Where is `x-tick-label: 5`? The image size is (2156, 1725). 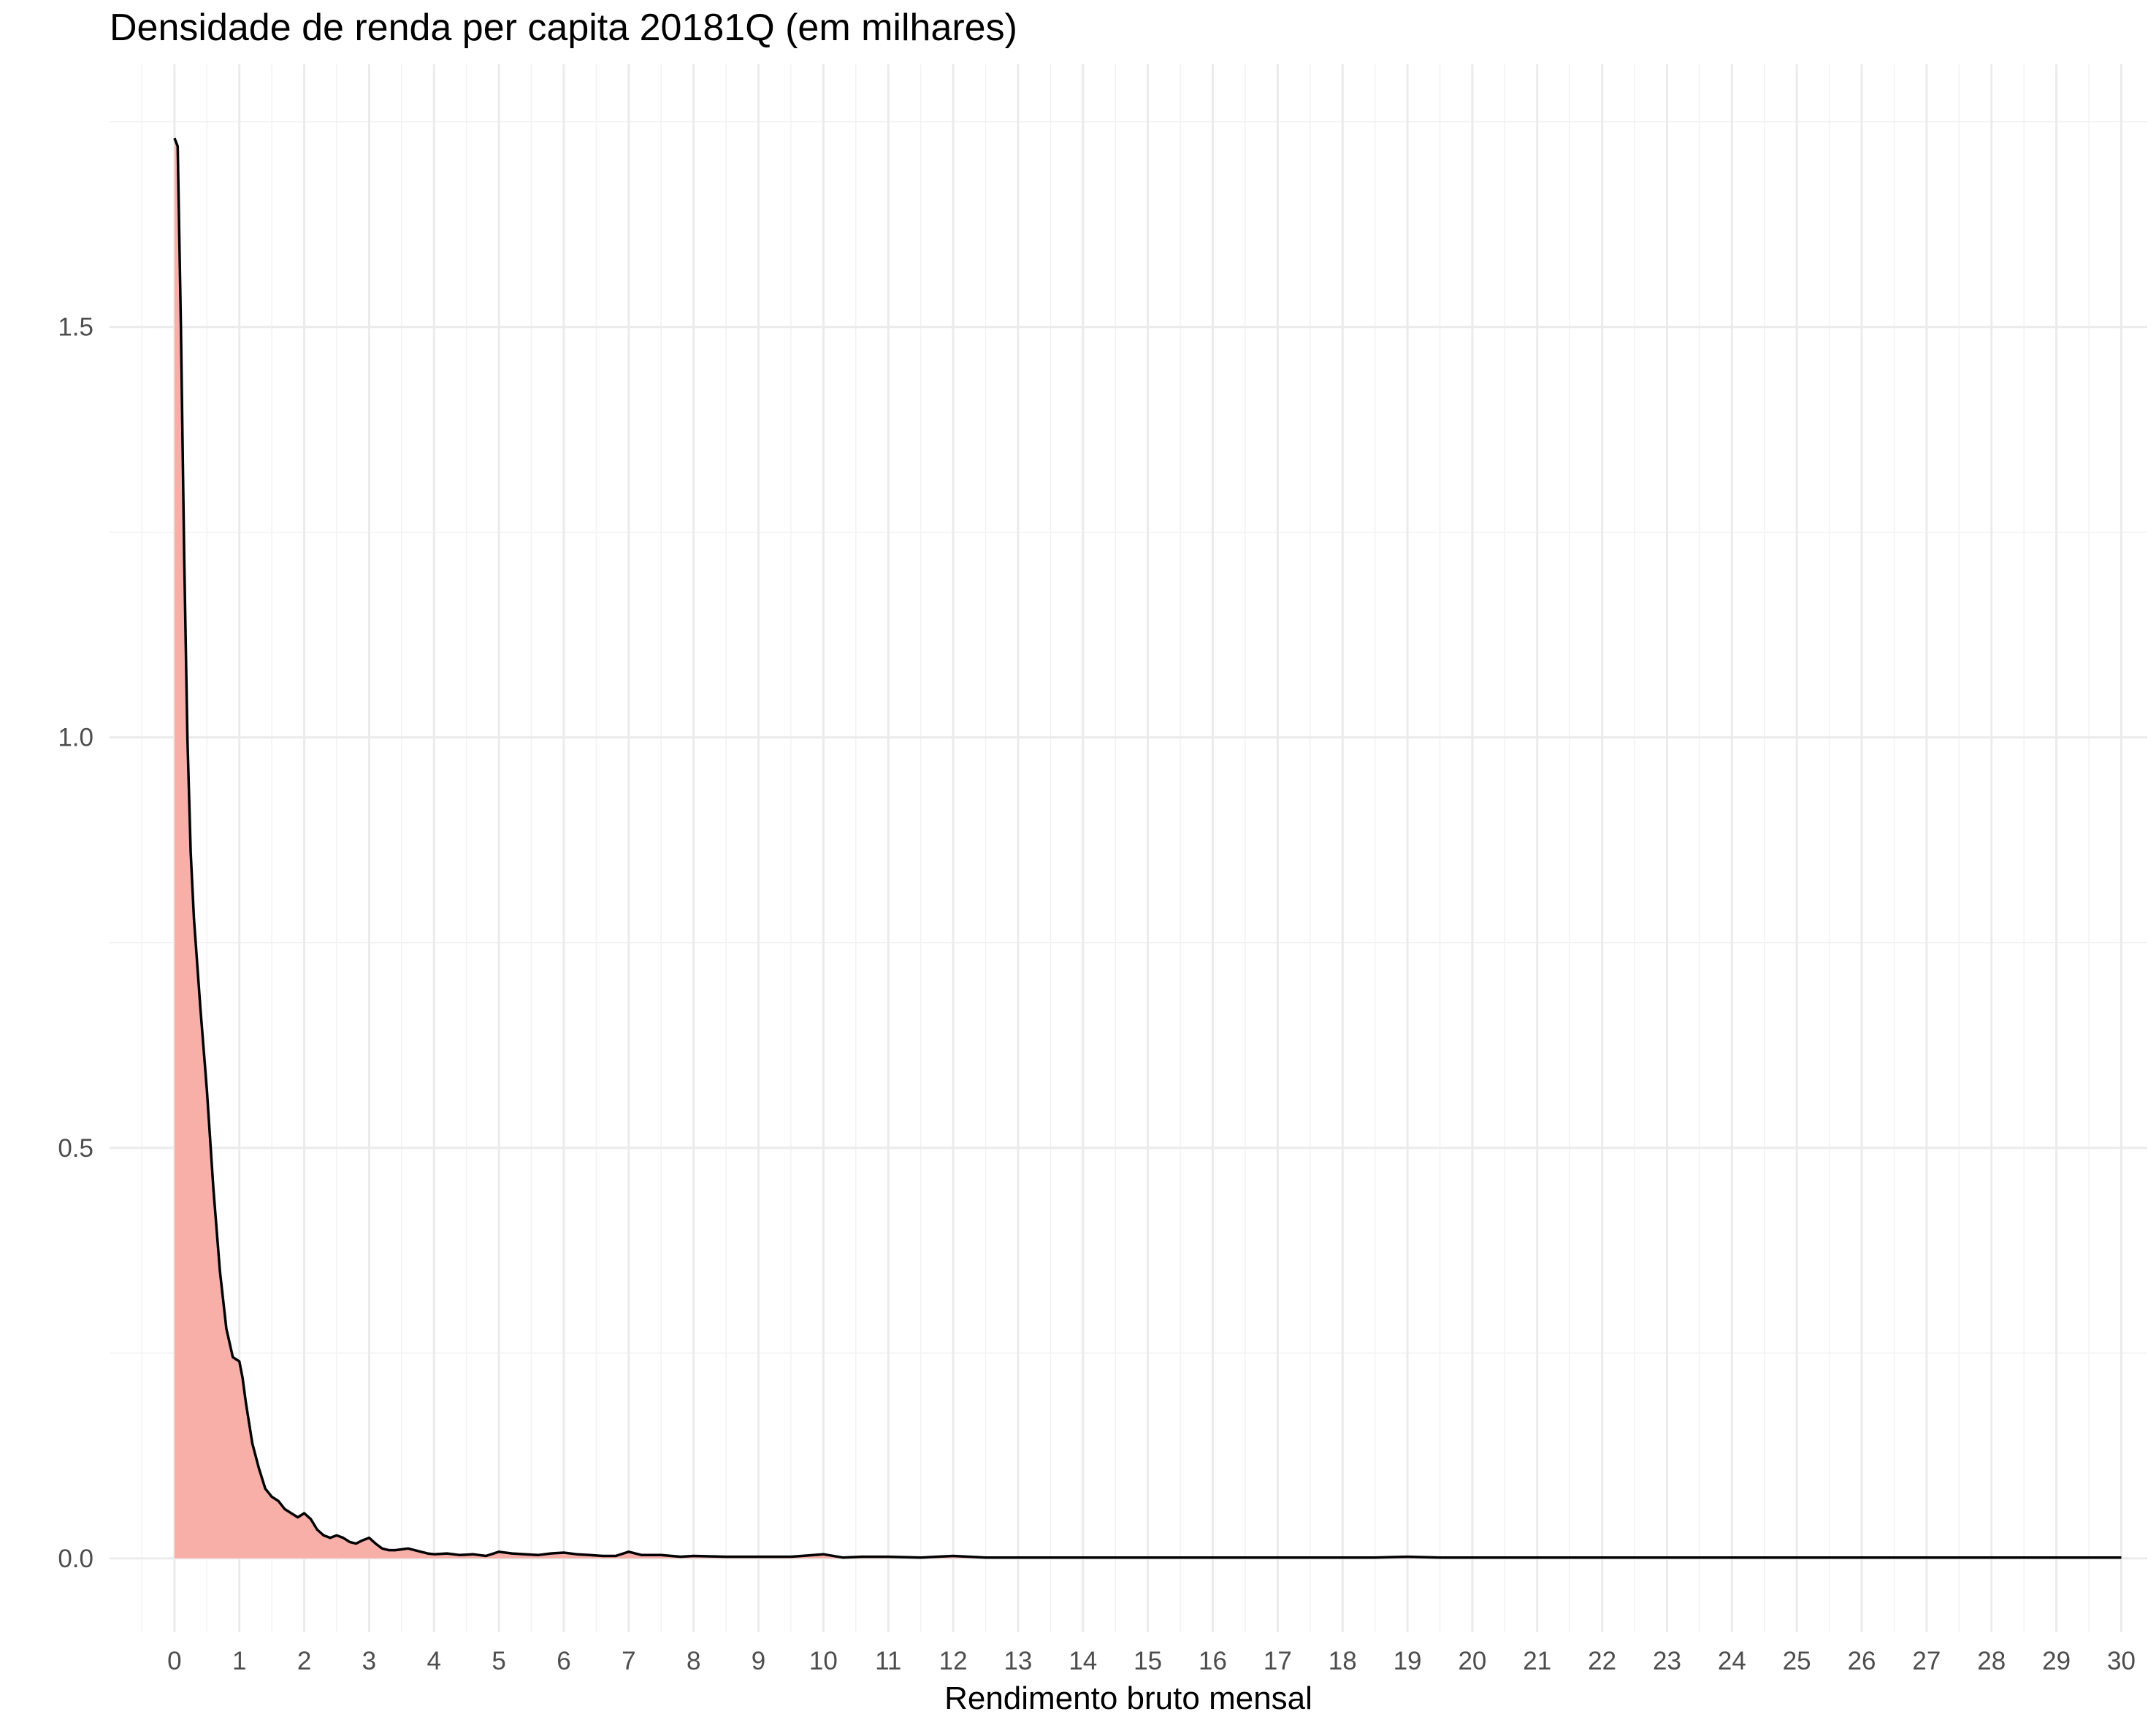 x-tick-label: 5 is located at coordinates (499, 1661).